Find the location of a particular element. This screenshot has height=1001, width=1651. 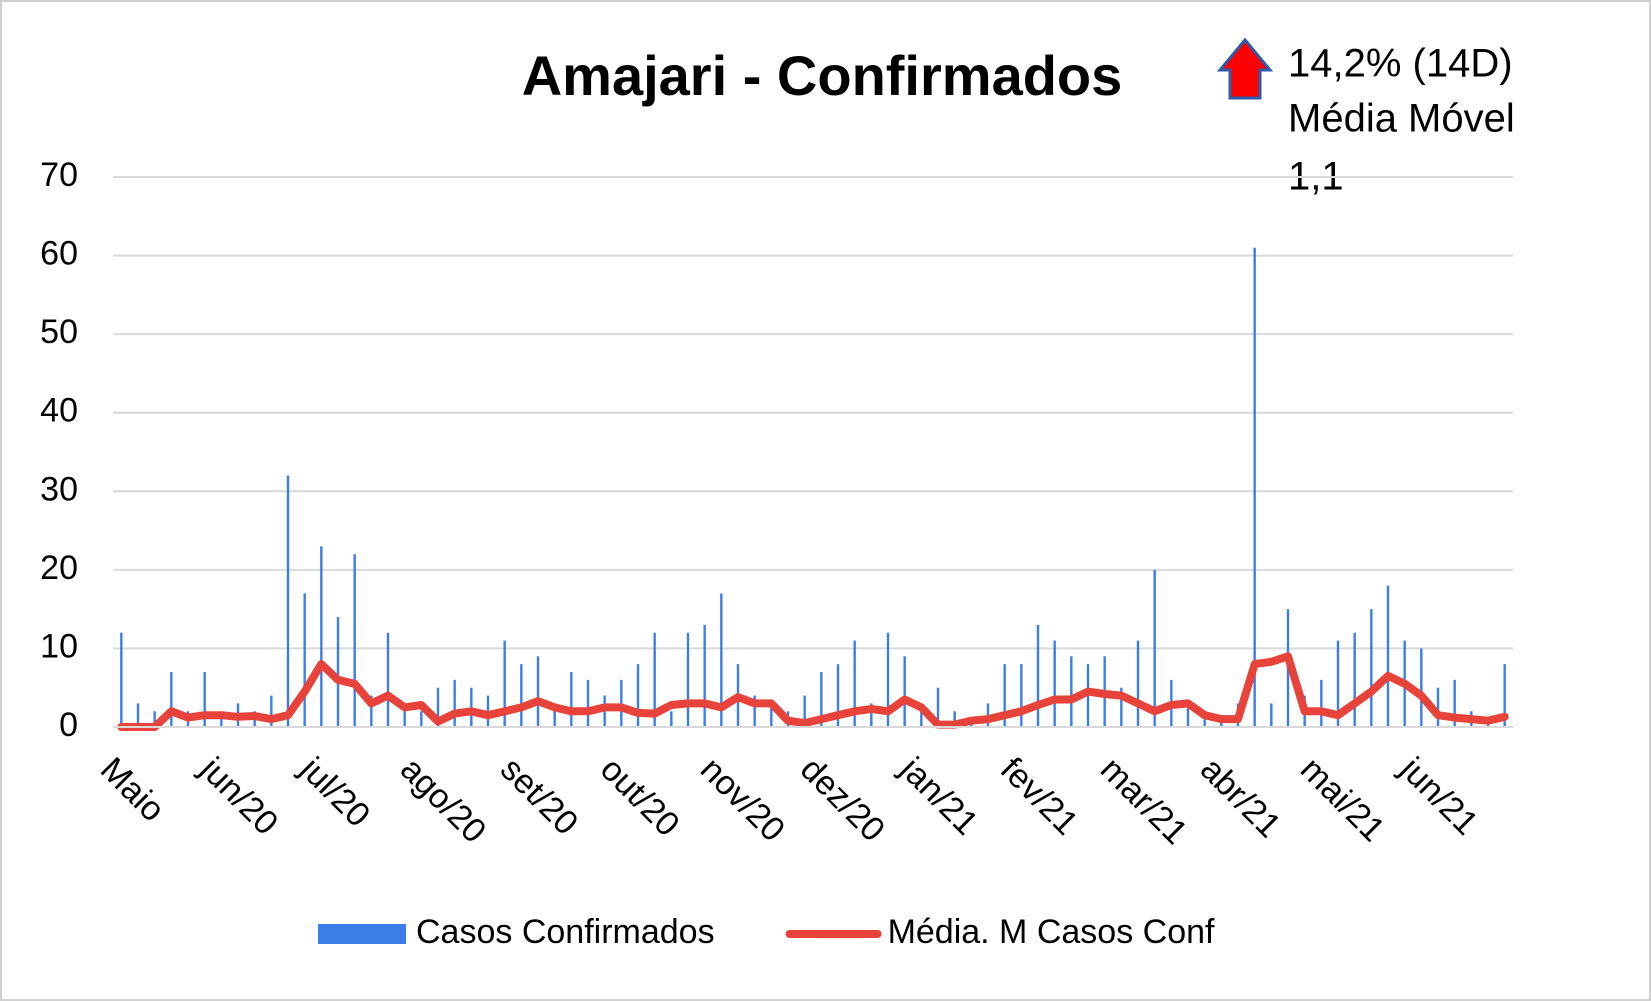

y-tick-label: 50 is located at coordinates (59, 332).